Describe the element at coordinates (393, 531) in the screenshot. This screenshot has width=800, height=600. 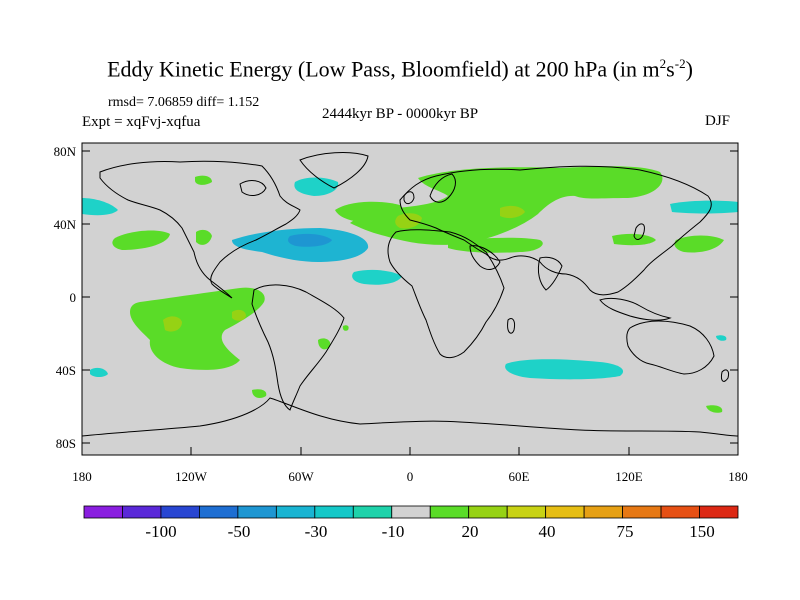
I see `colorbar-label-minus10: -10` at that location.